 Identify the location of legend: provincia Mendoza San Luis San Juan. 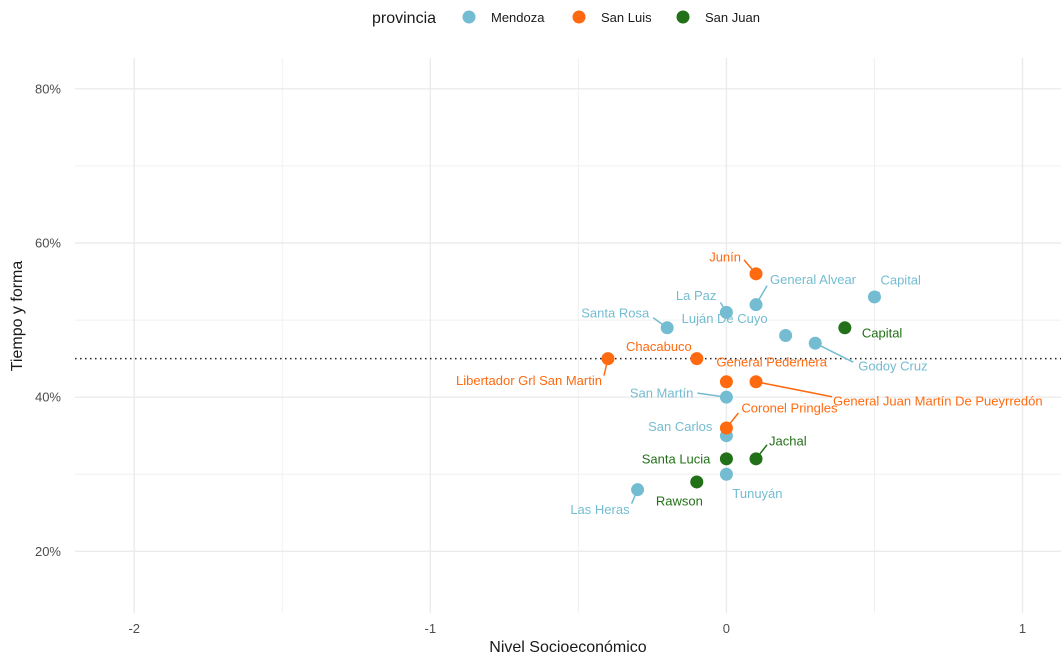
(566, 18).